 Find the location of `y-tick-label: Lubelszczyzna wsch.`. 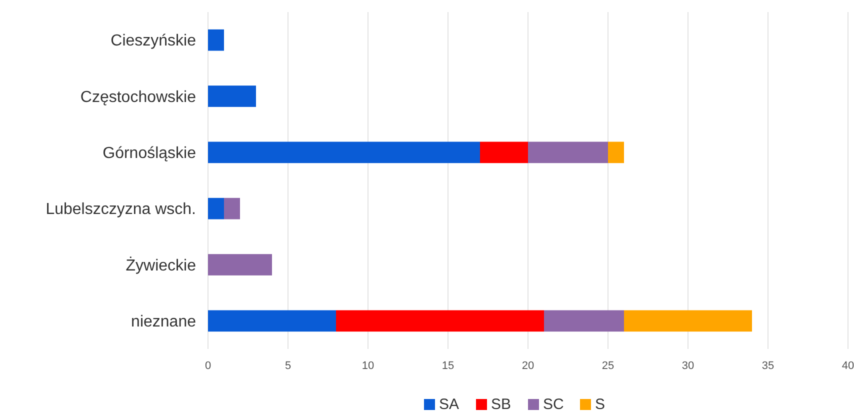

y-tick-label: Lubelszczyzna wsch. is located at coordinates (121, 209).